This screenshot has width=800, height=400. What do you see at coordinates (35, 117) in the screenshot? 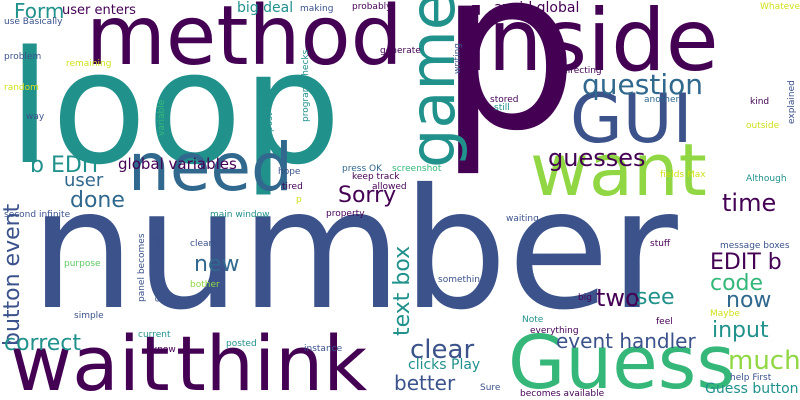
I see `word-way: way` at bounding box center [35, 117].